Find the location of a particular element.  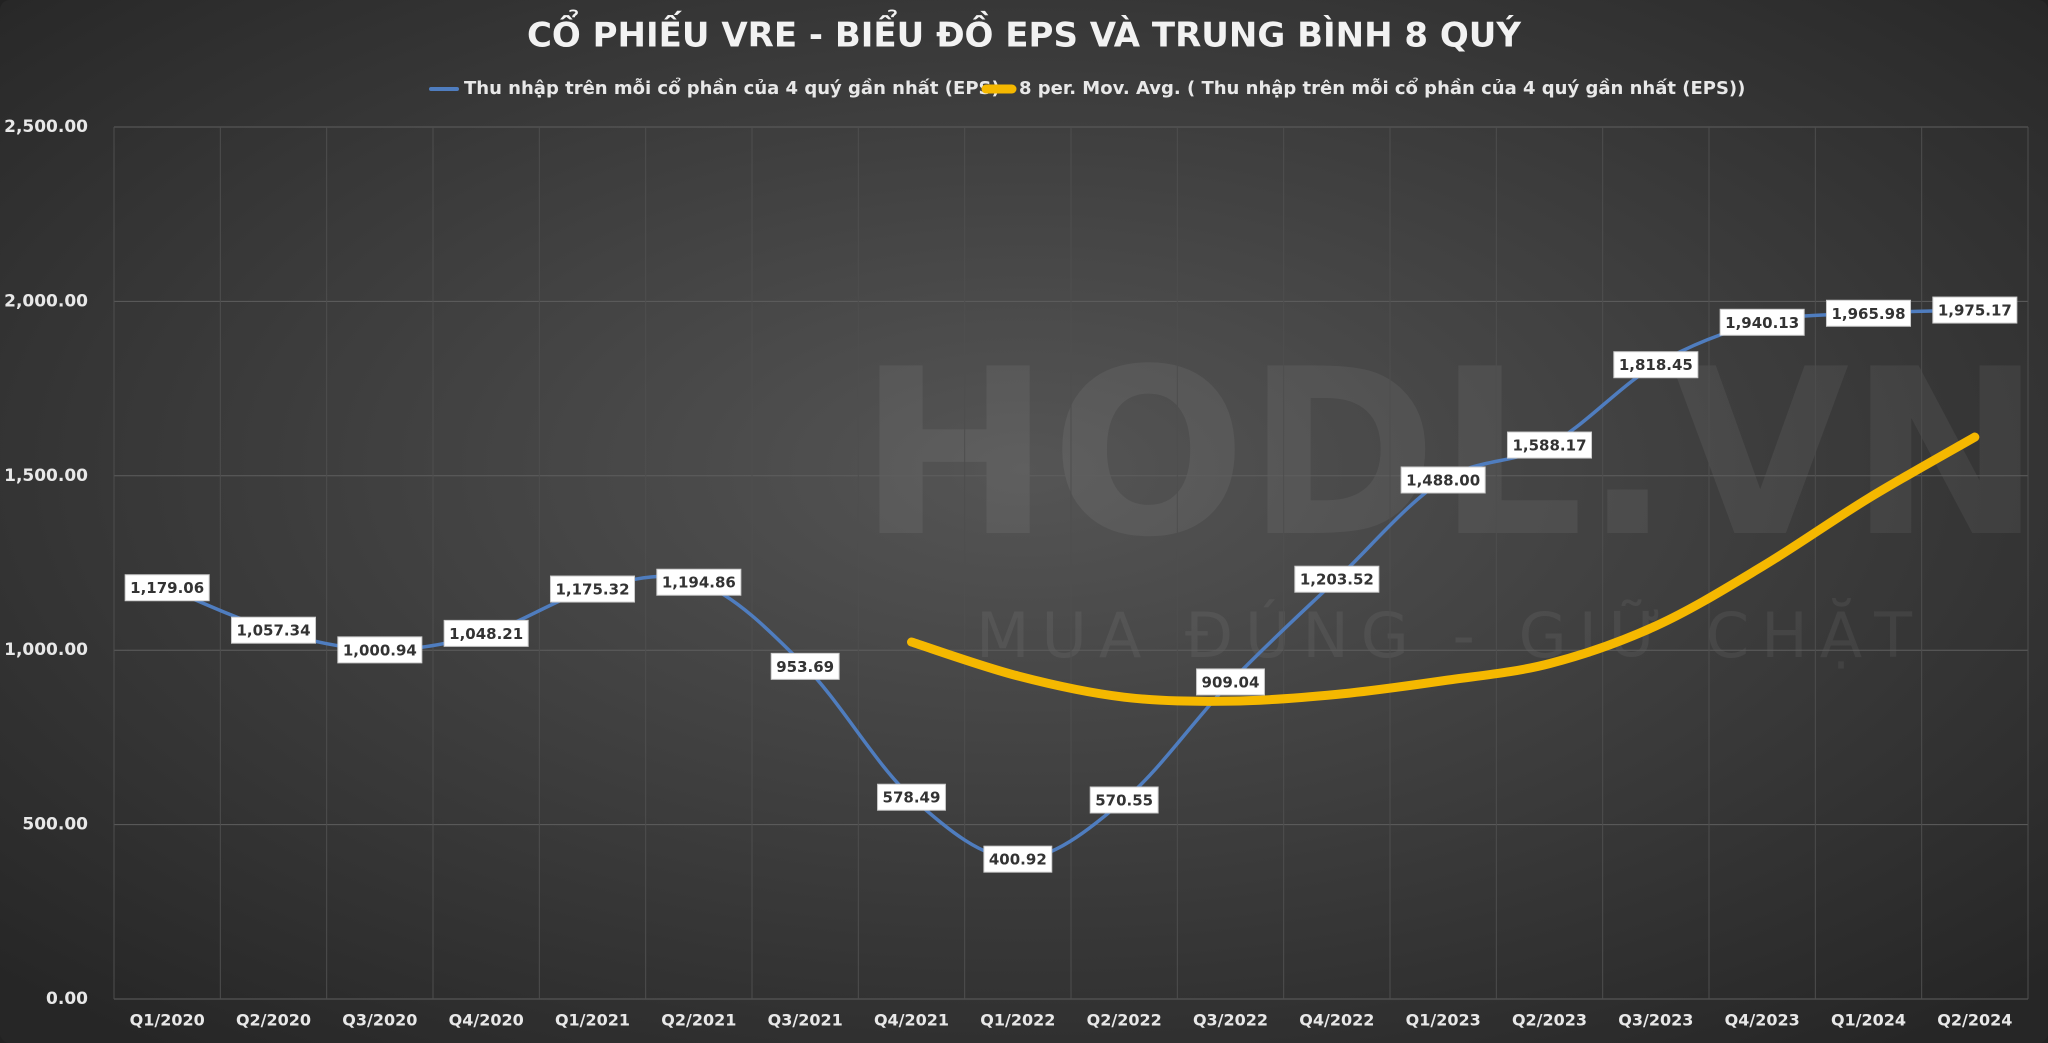

watermark: HODL.VN is located at coordinates (1449, 454).